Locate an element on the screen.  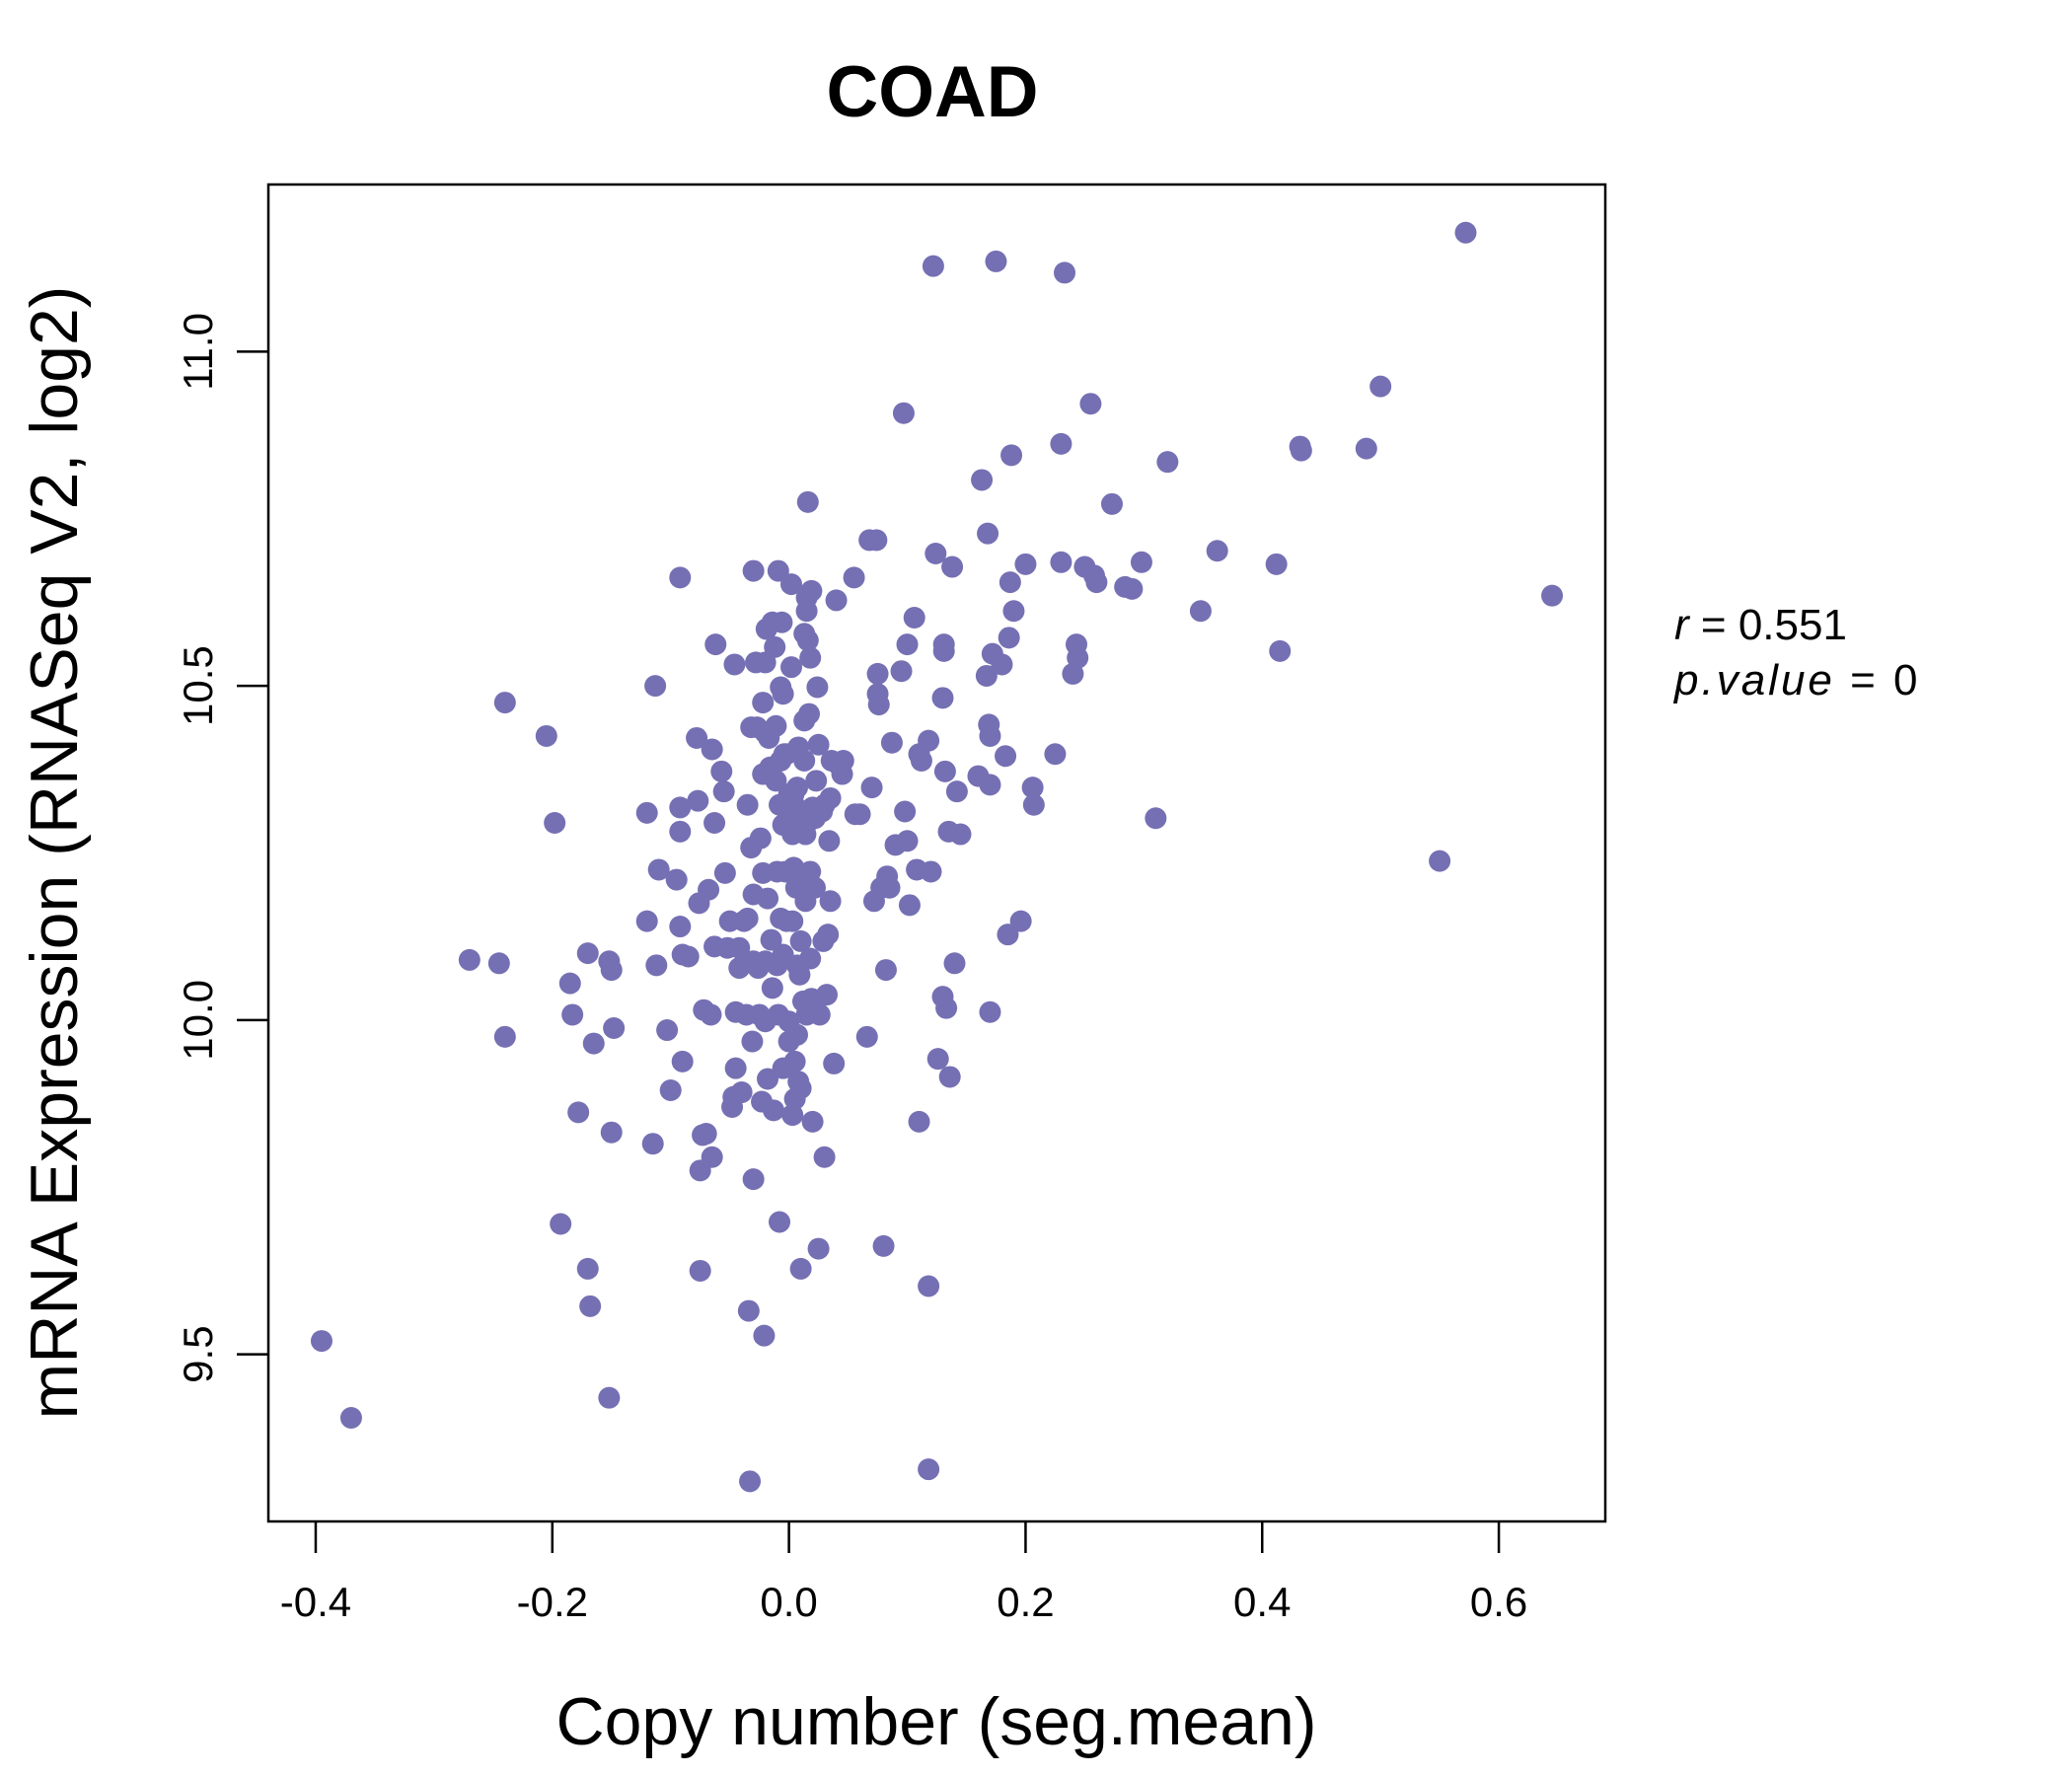
y-axis-label: mRNA Expression (RNASeq V2, log2) is located at coordinates (55, 853).